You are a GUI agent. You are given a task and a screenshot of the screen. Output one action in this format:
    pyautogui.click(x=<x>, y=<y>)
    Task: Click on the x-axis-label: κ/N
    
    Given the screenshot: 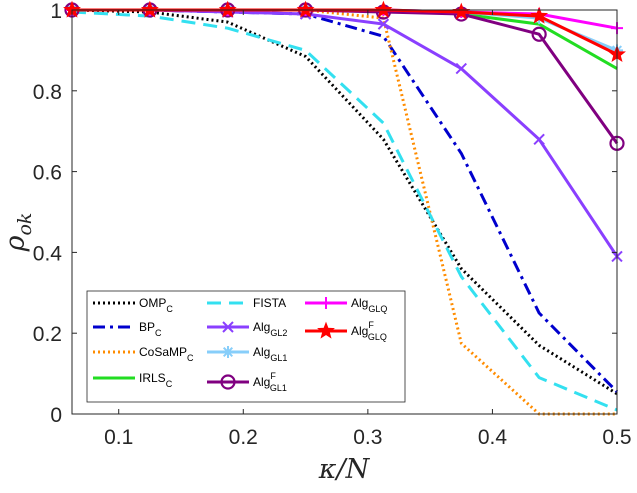 What is the action you would take?
    pyautogui.click(x=344, y=469)
    